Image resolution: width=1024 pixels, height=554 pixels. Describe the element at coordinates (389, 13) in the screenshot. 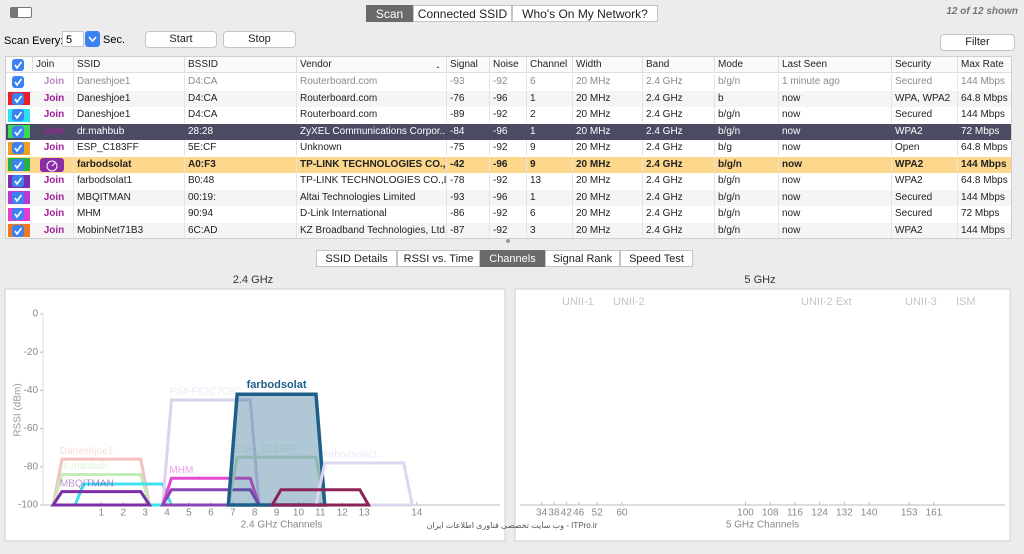

I see `mode-tab: Scan` at that location.